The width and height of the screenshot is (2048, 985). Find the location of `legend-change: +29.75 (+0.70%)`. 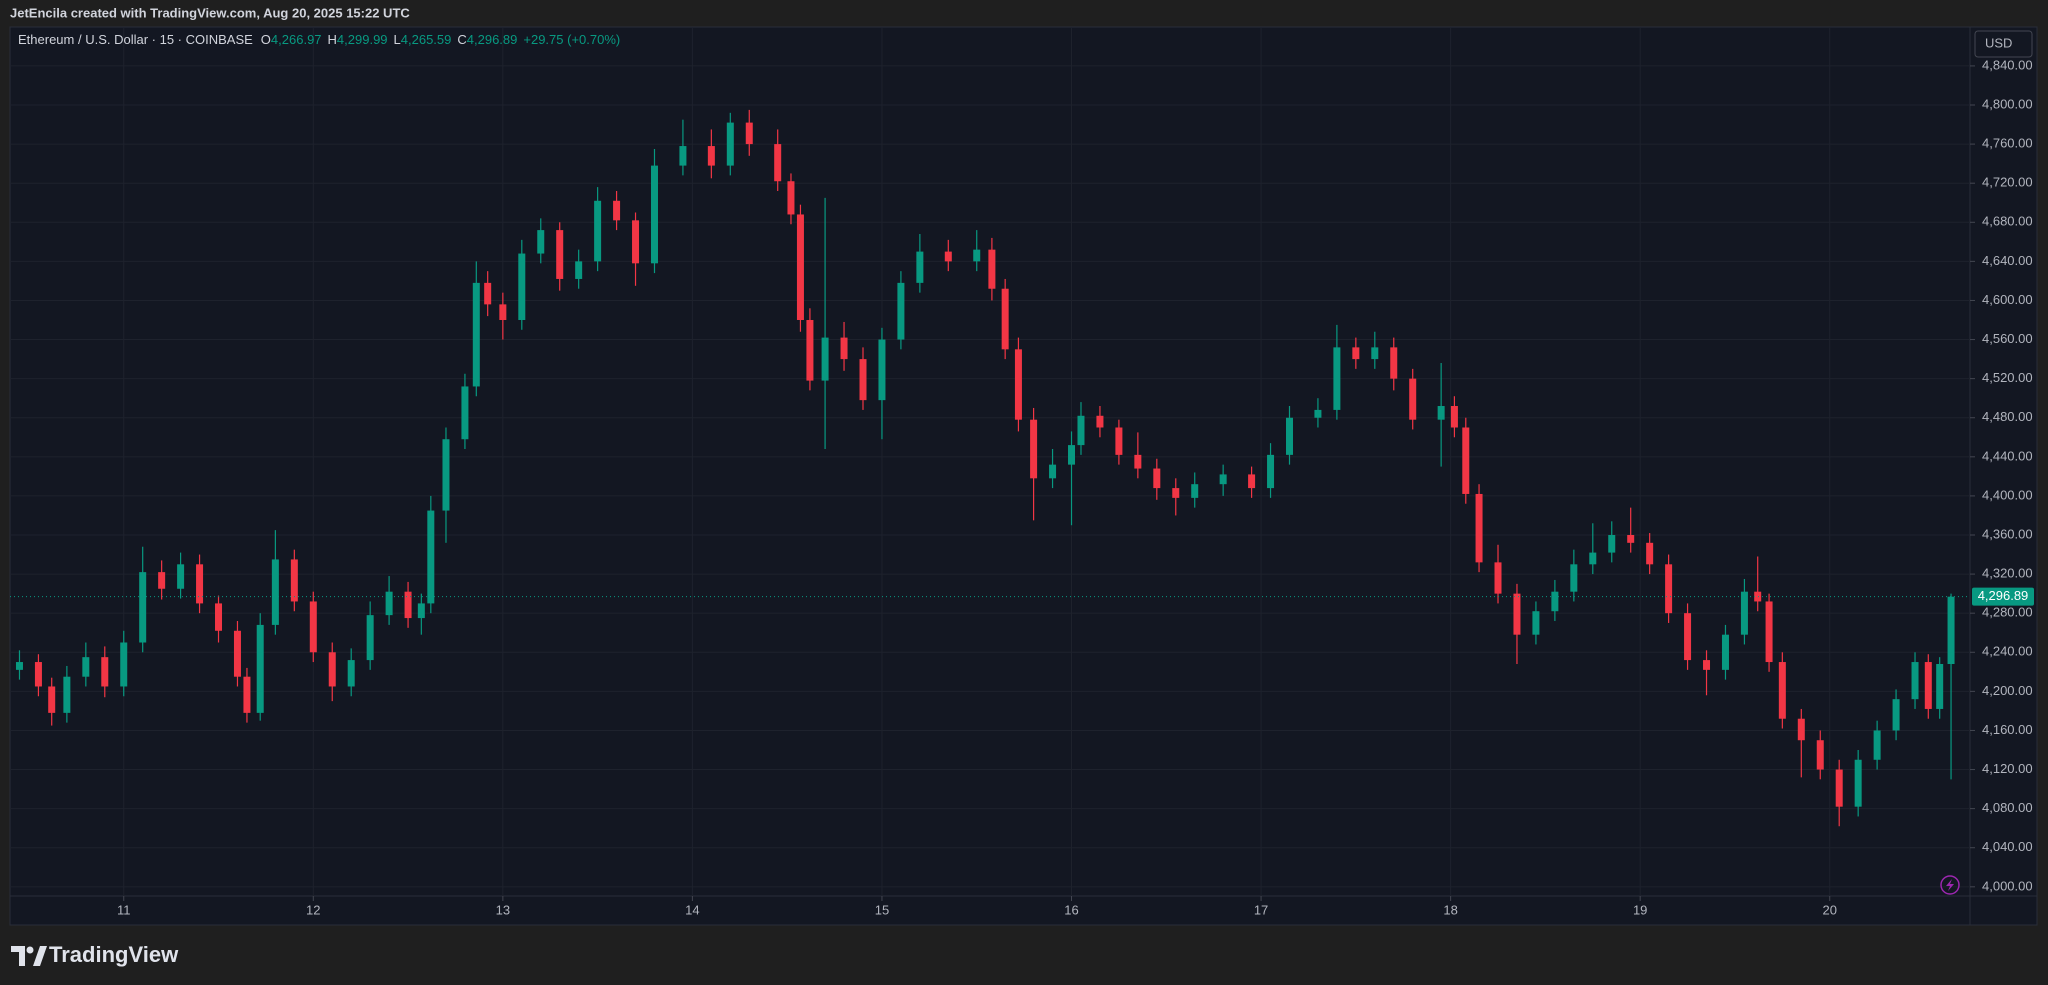

legend-change: +29.75 (+0.70%) is located at coordinates (571, 39).